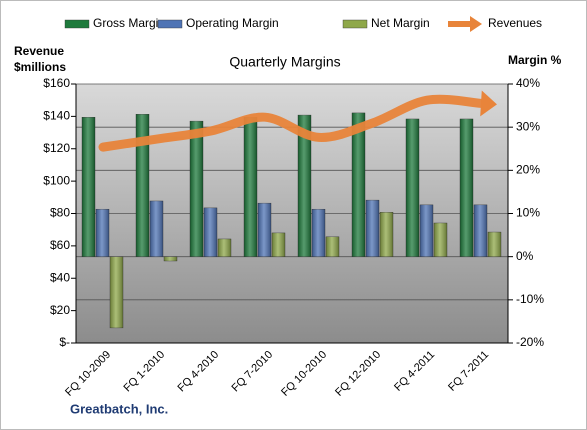 The width and height of the screenshot is (587, 430). I want to click on y-tick-label: $100, so click(56, 180).